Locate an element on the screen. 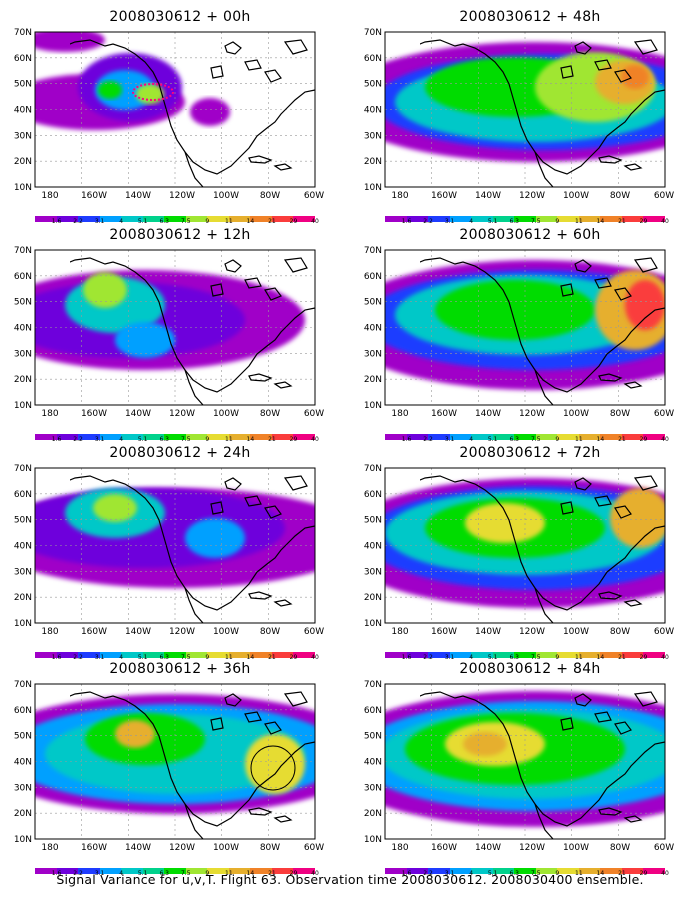  colorbar-label: 14 is located at coordinates (250, 439).